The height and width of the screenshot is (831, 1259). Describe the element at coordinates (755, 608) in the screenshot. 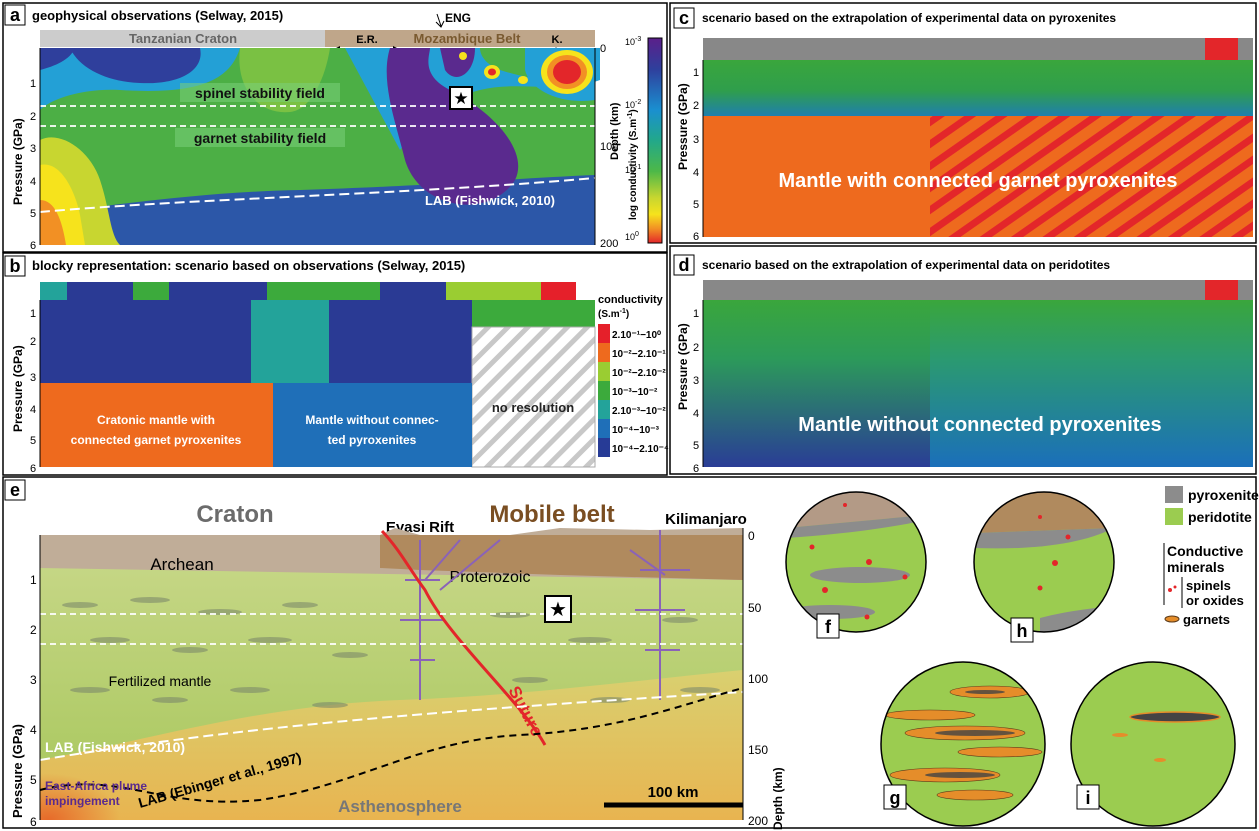

I see `svg-text: 50` at that location.